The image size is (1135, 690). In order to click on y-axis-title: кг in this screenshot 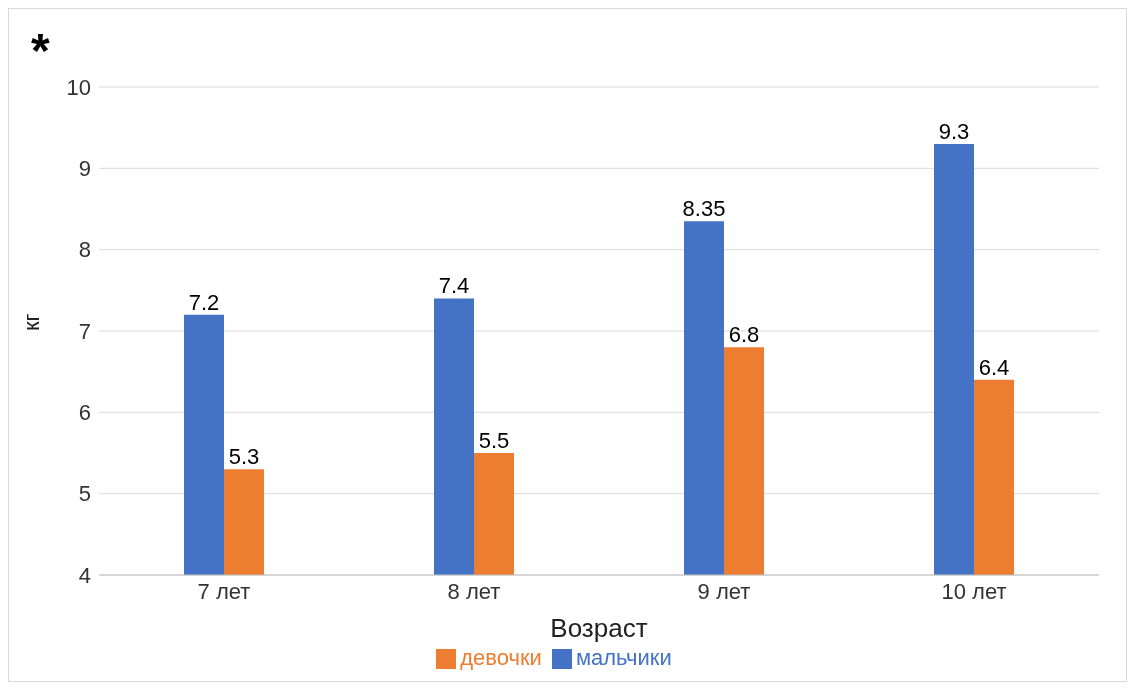, I will do `click(31, 322)`.